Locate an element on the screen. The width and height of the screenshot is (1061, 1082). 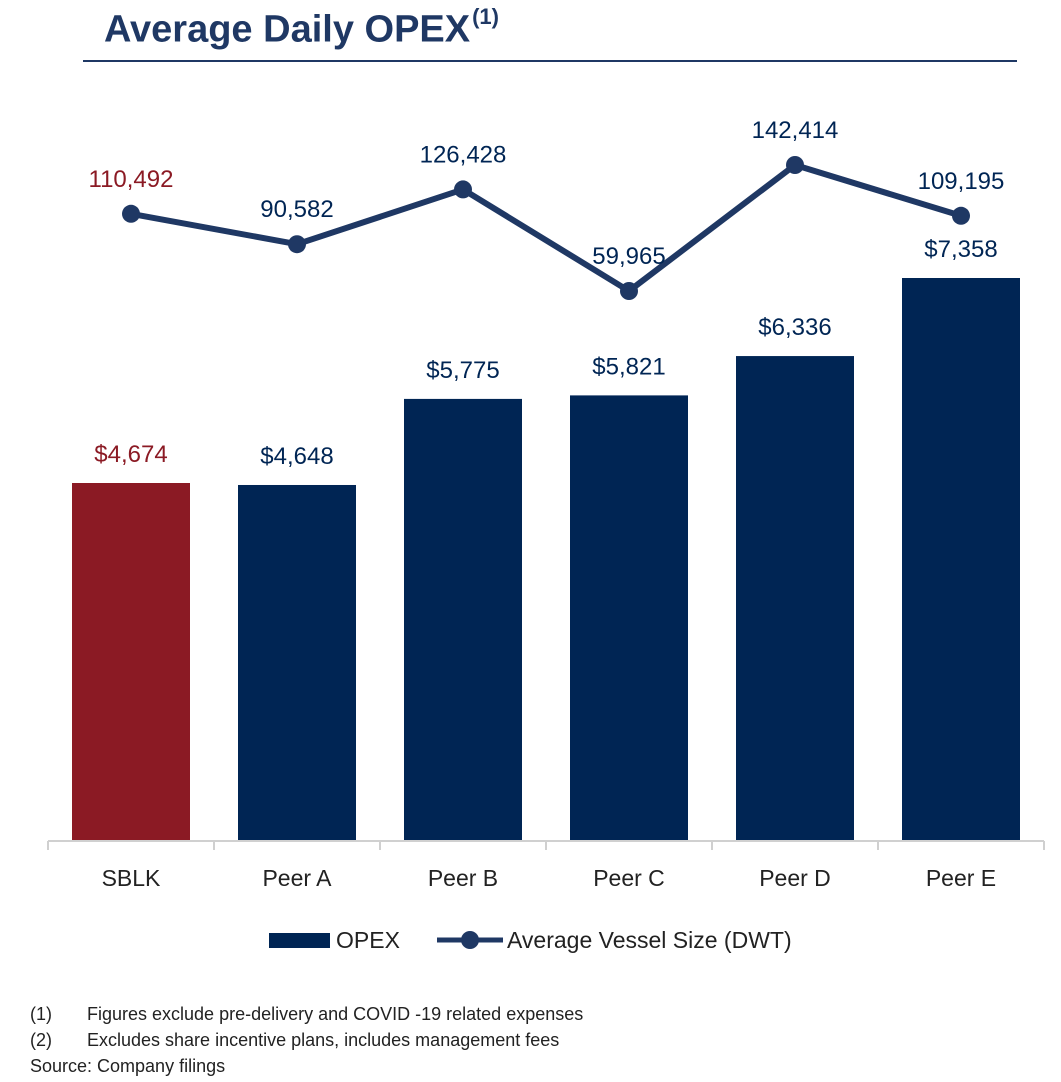
chart-title: Average Daily OPEX(1) is located at coordinates (301, 28).